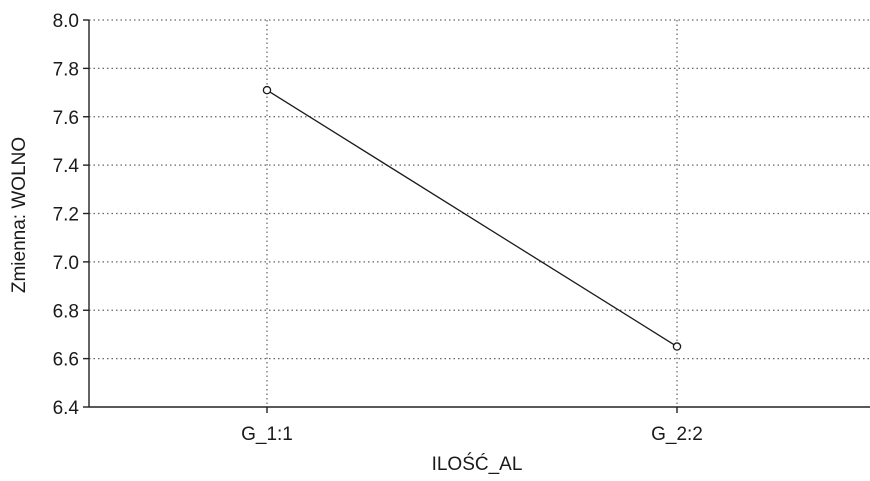 The width and height of the screenshot is (870, 481). I want to click on x-tick-labels: G_1:1 G_2:2, so click(472, 426).